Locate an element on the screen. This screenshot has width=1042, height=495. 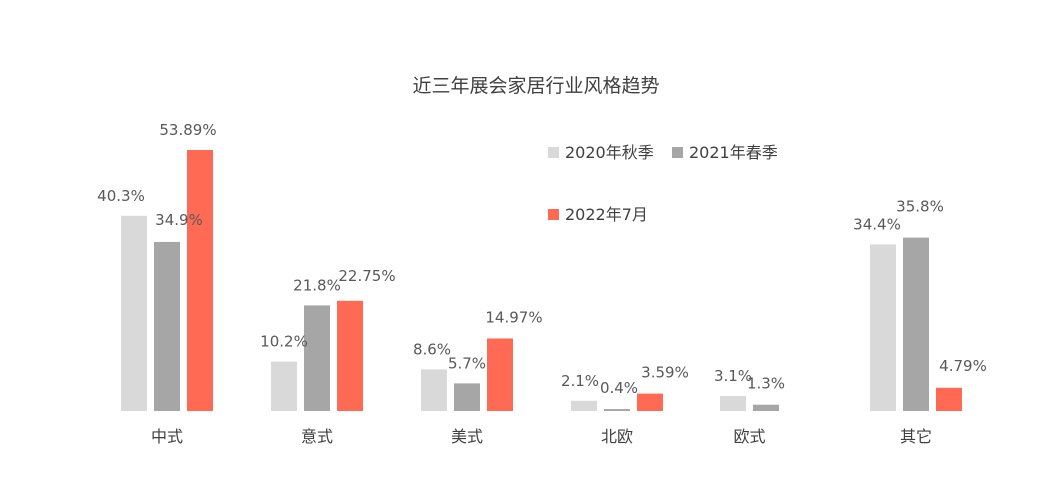
data-label: 34.4% is located at coordinates (877, 224).